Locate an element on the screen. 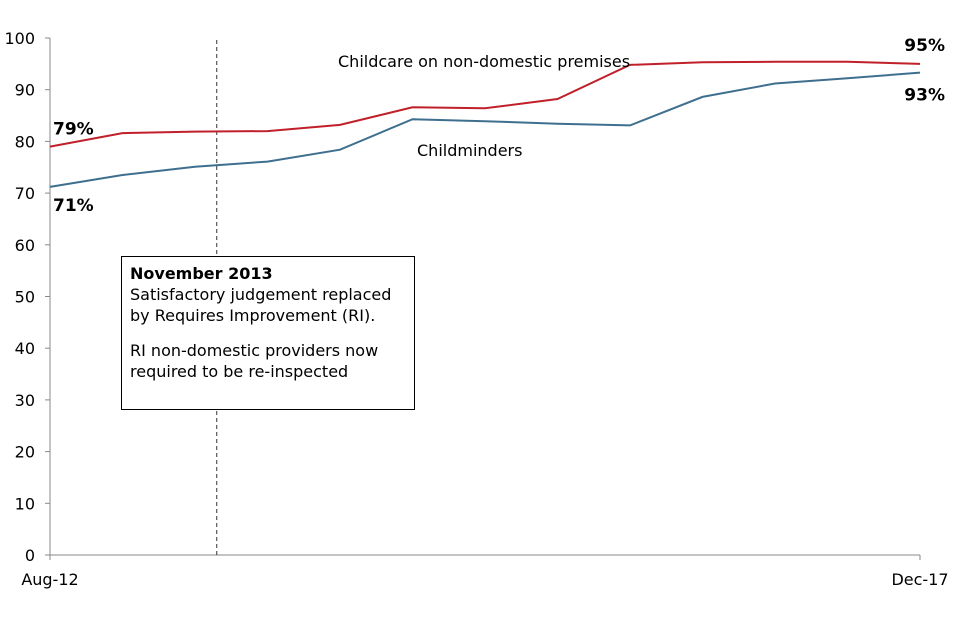 This screenshot has height=640, width=960. y-tick-label: 100 is located at coordinates (19, 38).